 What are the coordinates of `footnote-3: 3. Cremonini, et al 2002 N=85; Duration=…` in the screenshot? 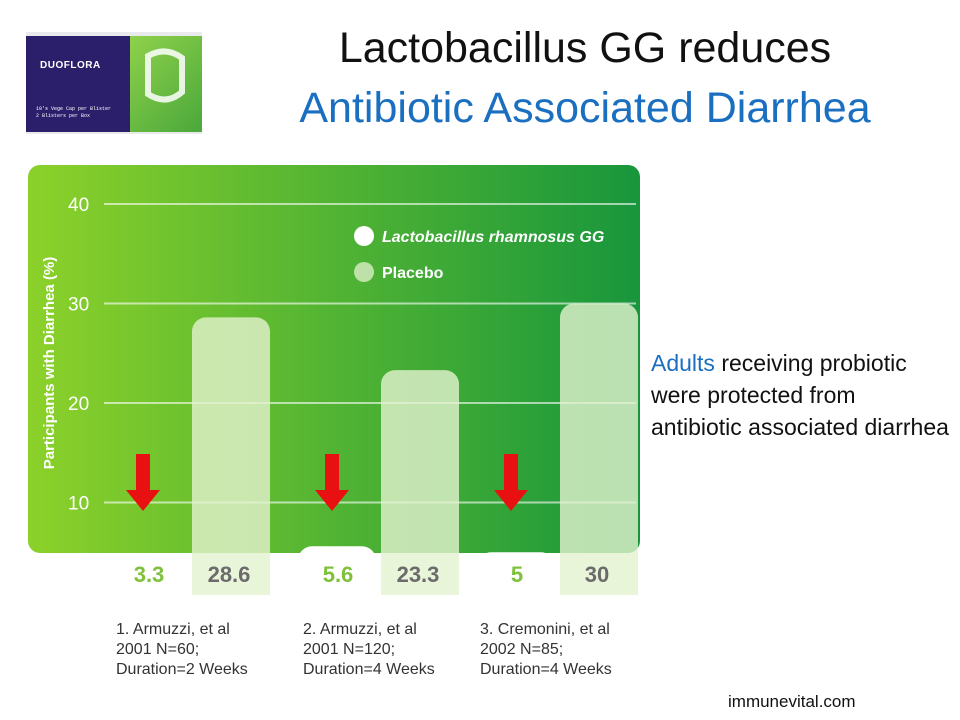 It's located at (546, 650).